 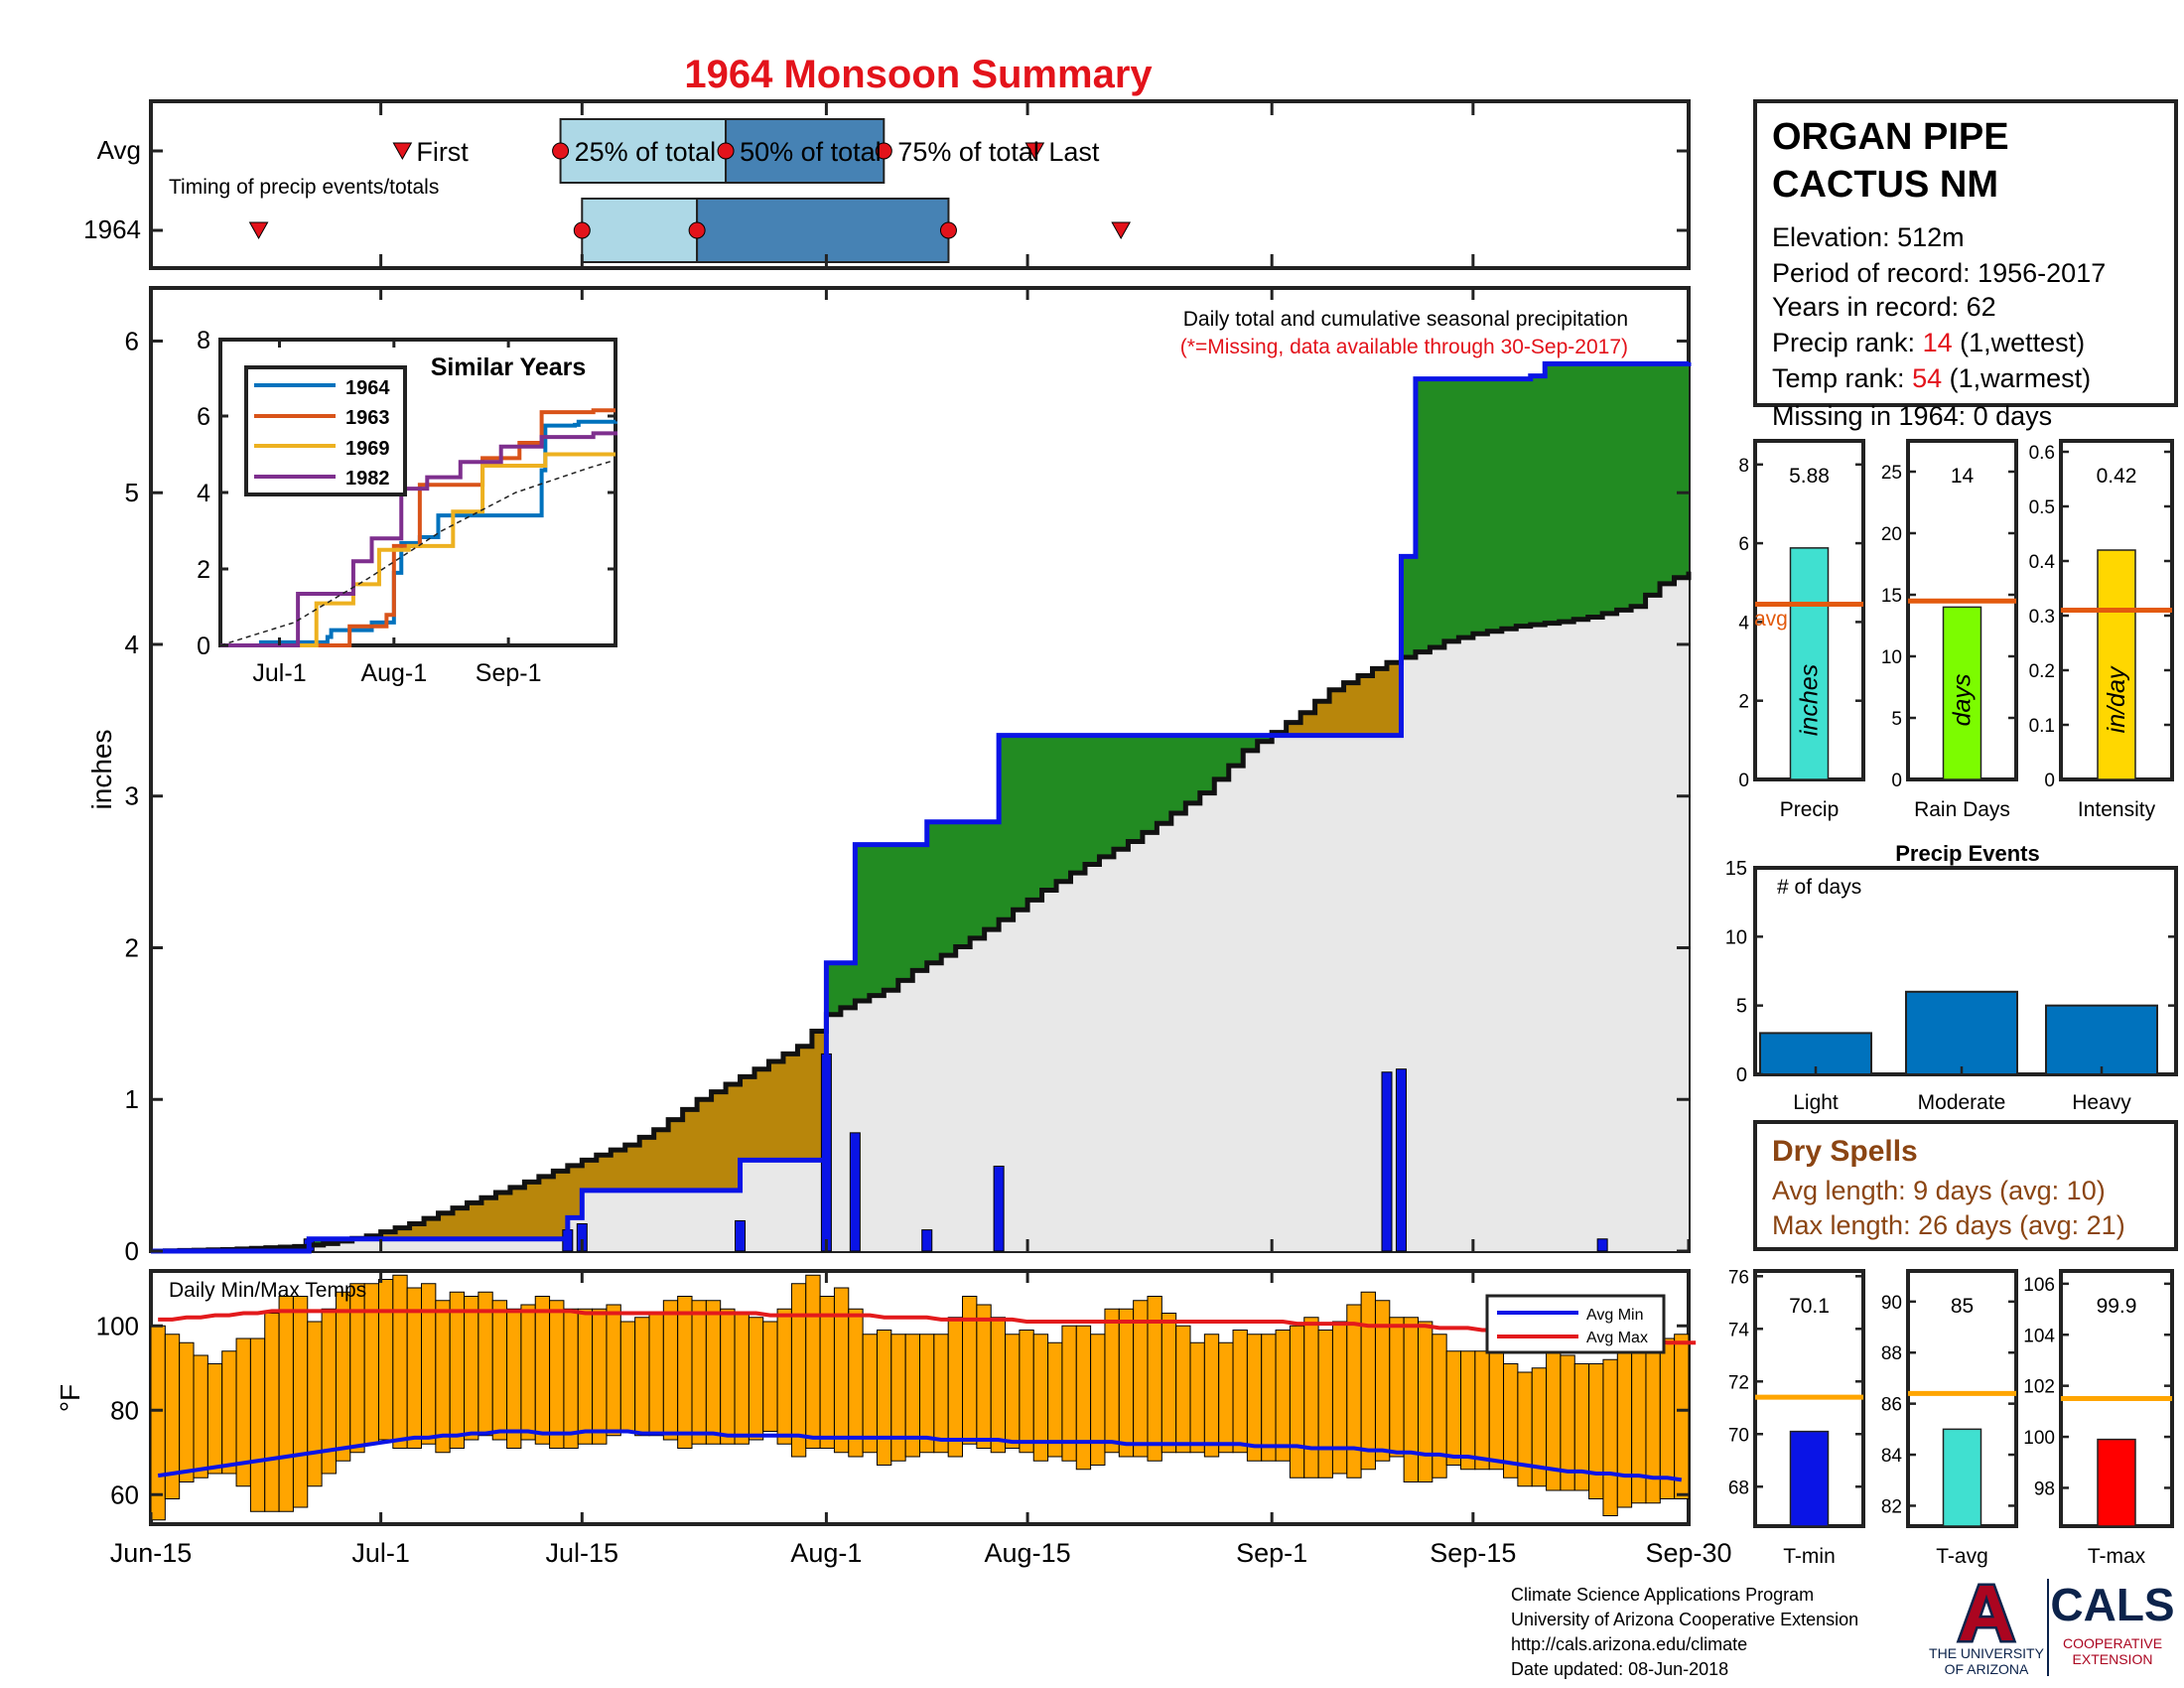 I want to click on temp-y-tick-label: 80, so click(x=124, y=1410).